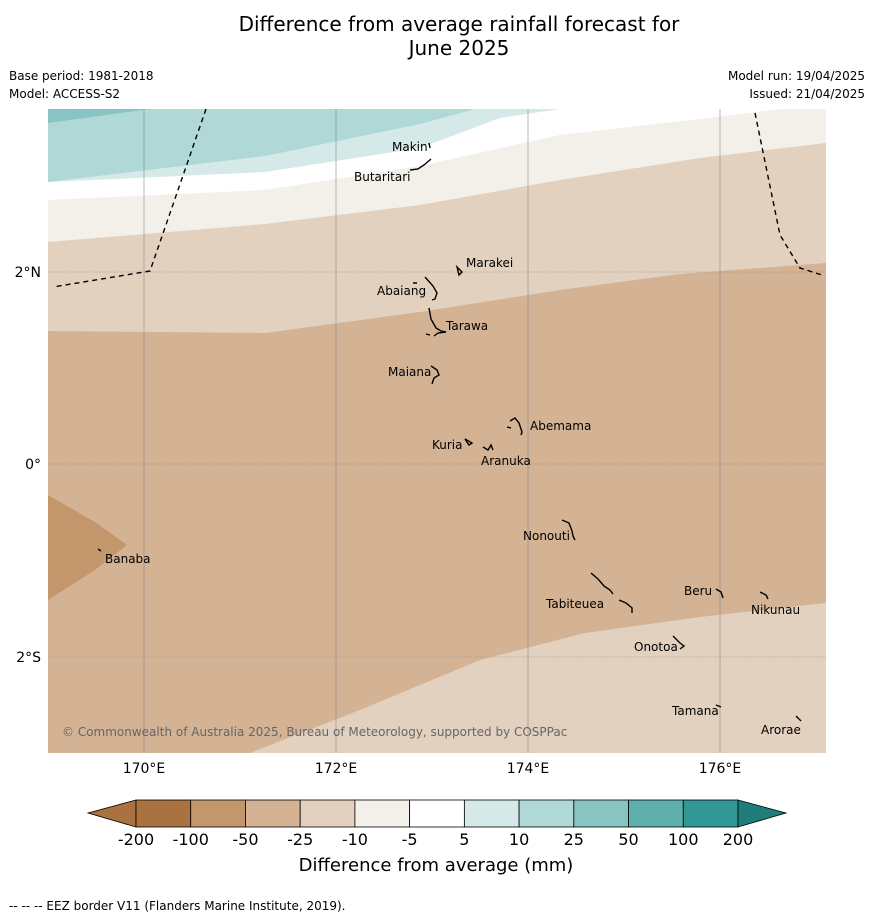 The image size is (873, 919). Describe the element at coordinates (87, 547) in the screenshot. I see `band-minus100-minus50` at that location.